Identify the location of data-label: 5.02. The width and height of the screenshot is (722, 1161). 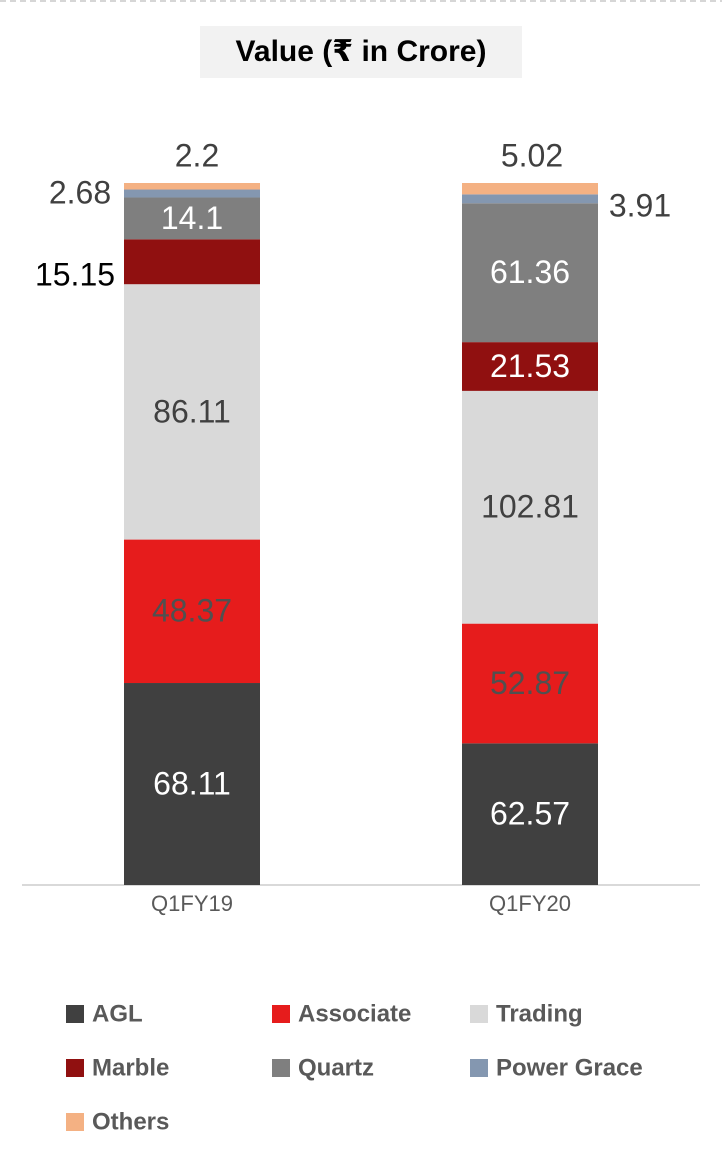
(532, 155).